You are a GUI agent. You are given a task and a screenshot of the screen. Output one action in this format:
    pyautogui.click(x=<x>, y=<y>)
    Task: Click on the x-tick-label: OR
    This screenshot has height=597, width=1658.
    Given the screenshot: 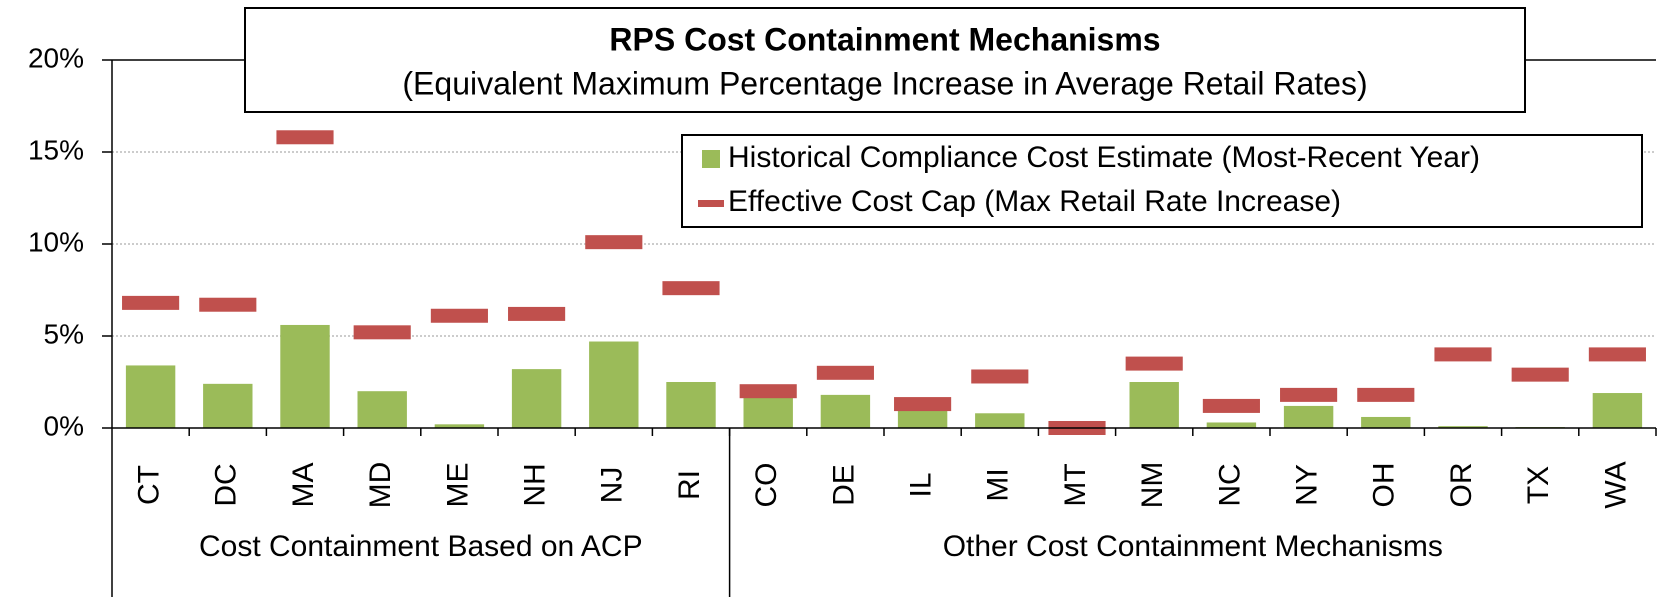 What is the action you would take?
    pyautogui.click(x=1461, y=485)
    